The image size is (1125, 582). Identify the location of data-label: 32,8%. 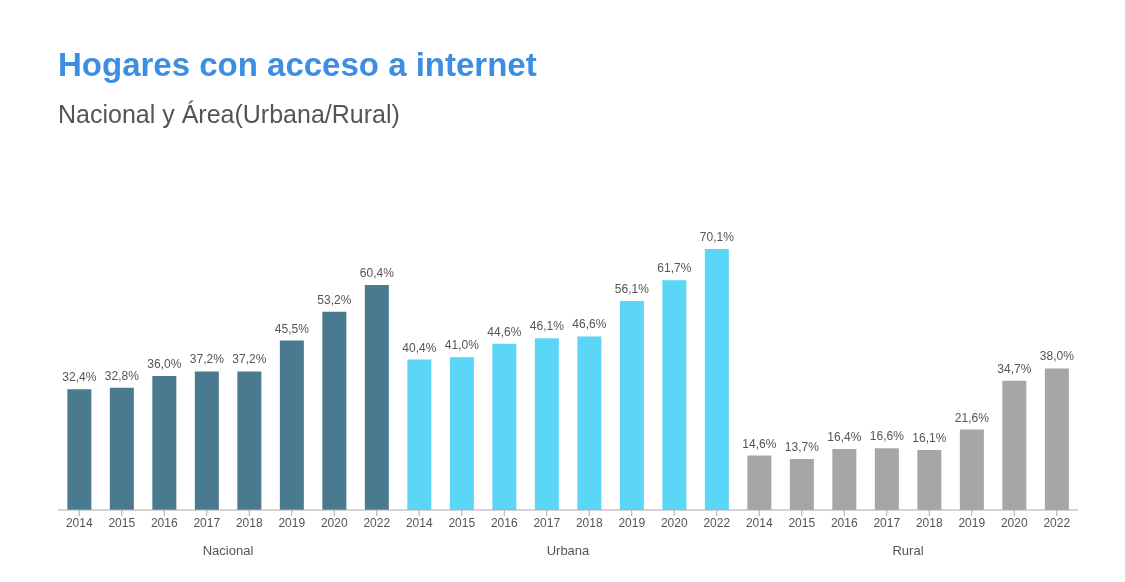
(122, 375).